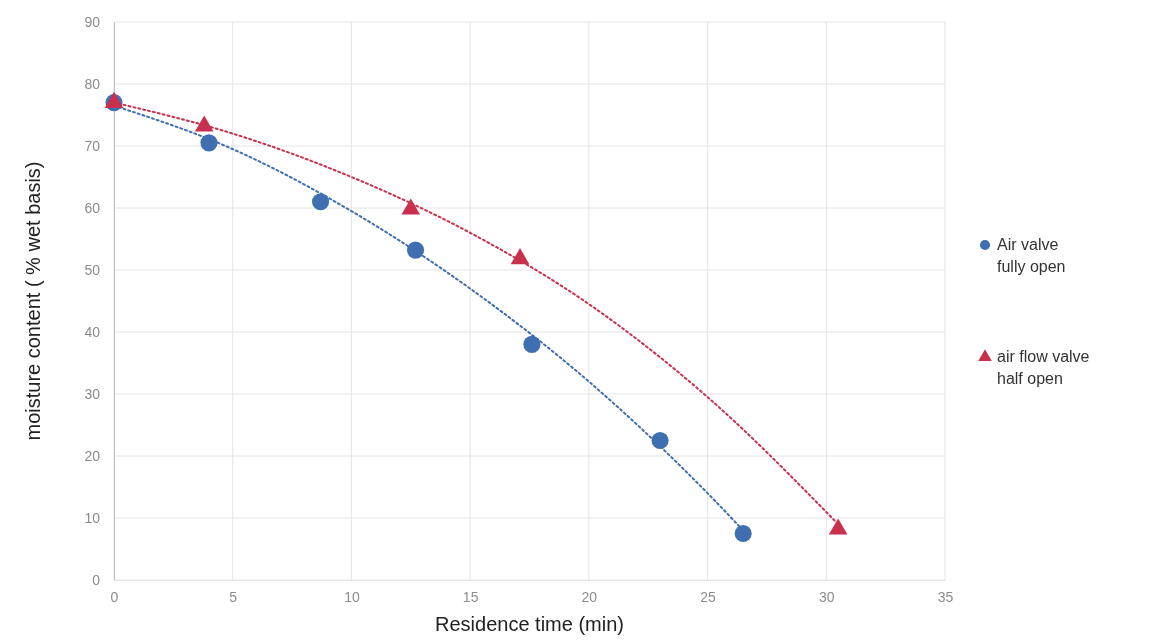 This screenshot has height=641, width=1167. Describe the element at coordinates (589, 596) in the screenshot. I see `x-tick-label: 20` at that location.